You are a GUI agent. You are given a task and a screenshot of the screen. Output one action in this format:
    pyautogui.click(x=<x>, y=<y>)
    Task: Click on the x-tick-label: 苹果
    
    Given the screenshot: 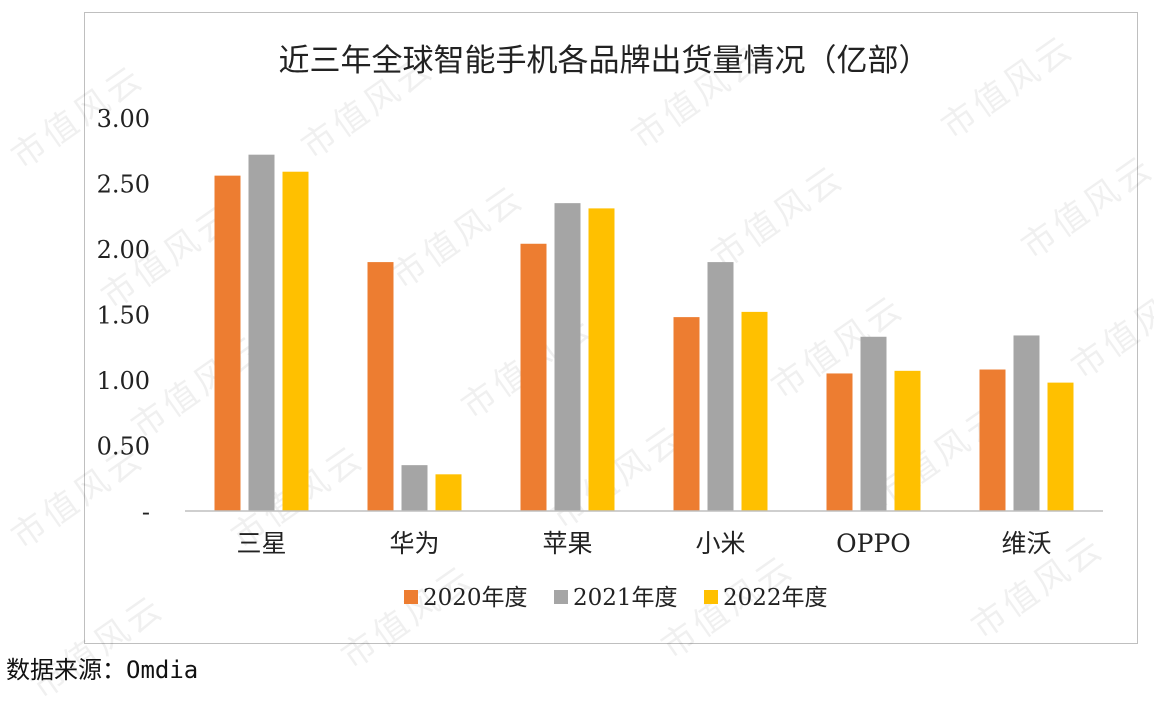 What is the action you would take?
    pyautogui.click(x=567, y=543)
    